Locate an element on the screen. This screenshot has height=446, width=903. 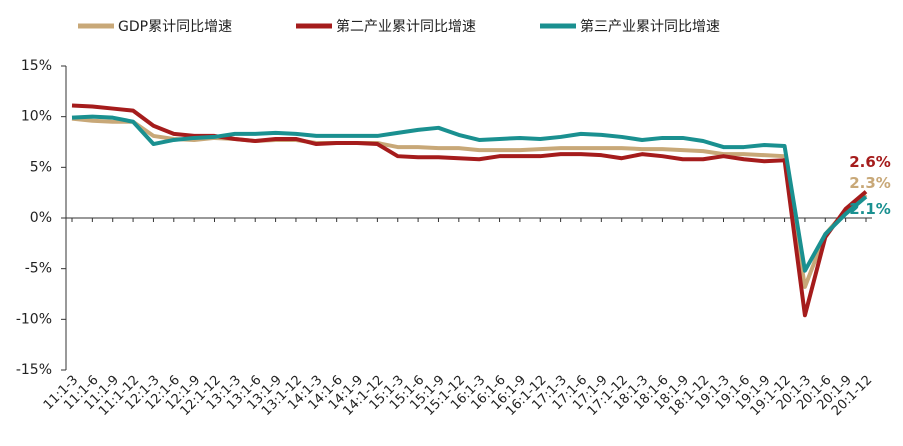
y-tick-label: 5% is located at coordinates (41, 167).